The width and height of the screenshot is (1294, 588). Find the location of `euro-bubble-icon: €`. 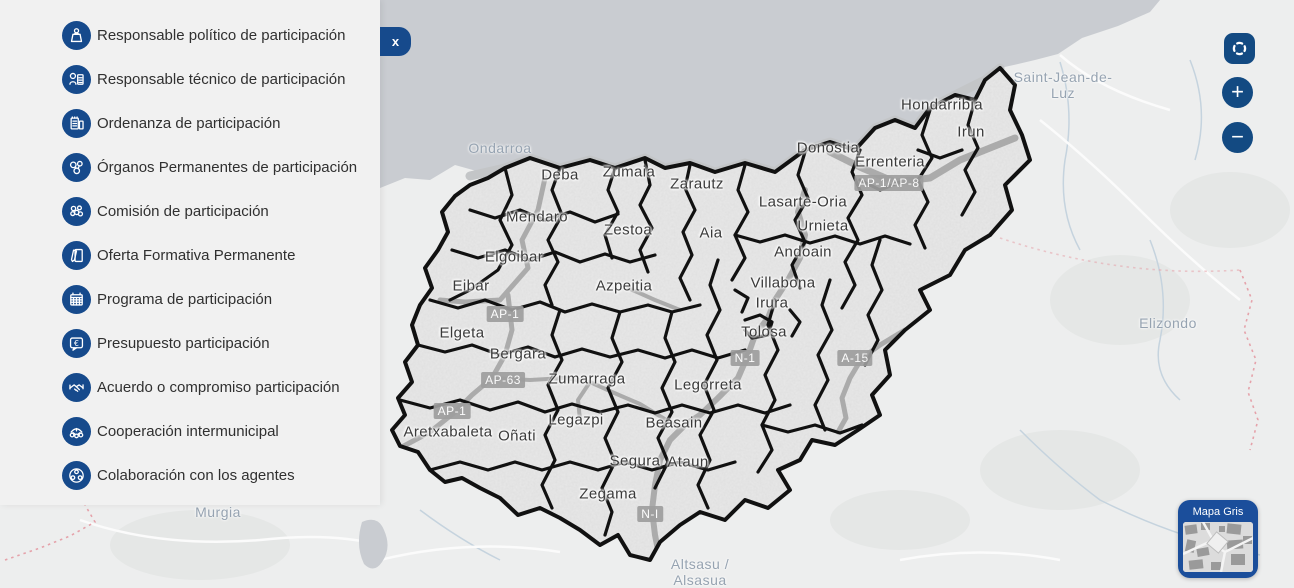

euro-bubble-icon: € is located at coordinates (76, 343).